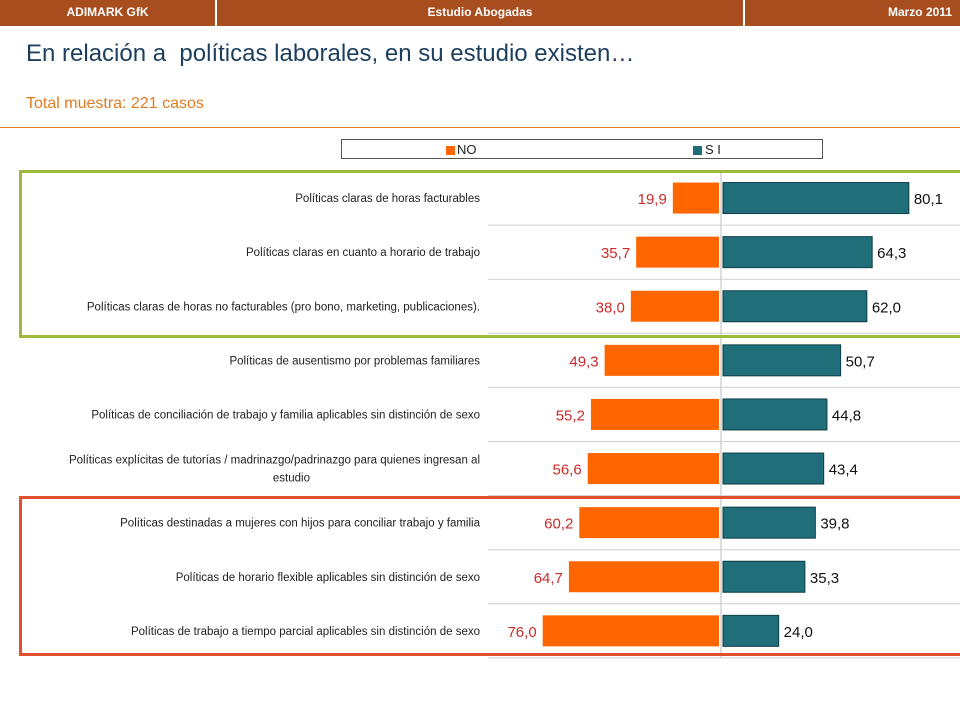 Image resolution: width=960 pixels, height=720 pixels. What do you see at coordinates (891, 253) in the screenshot?
I see `data-label-si: 64,3` at bounding box center [891, 253].